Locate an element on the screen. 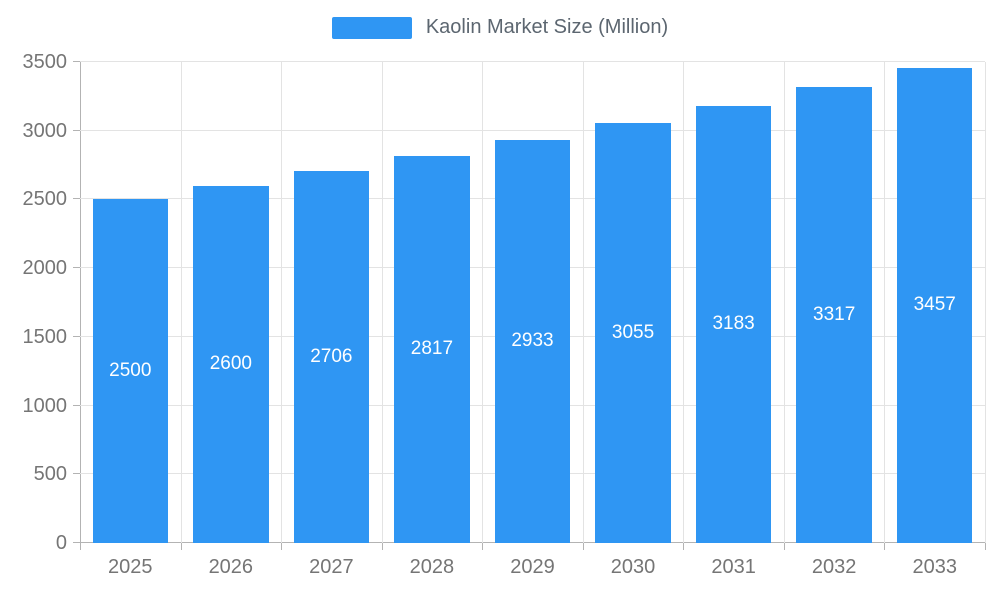 The image size is (1000, 600). bar-value-label: 2706 is located at coordinates (331, 357).